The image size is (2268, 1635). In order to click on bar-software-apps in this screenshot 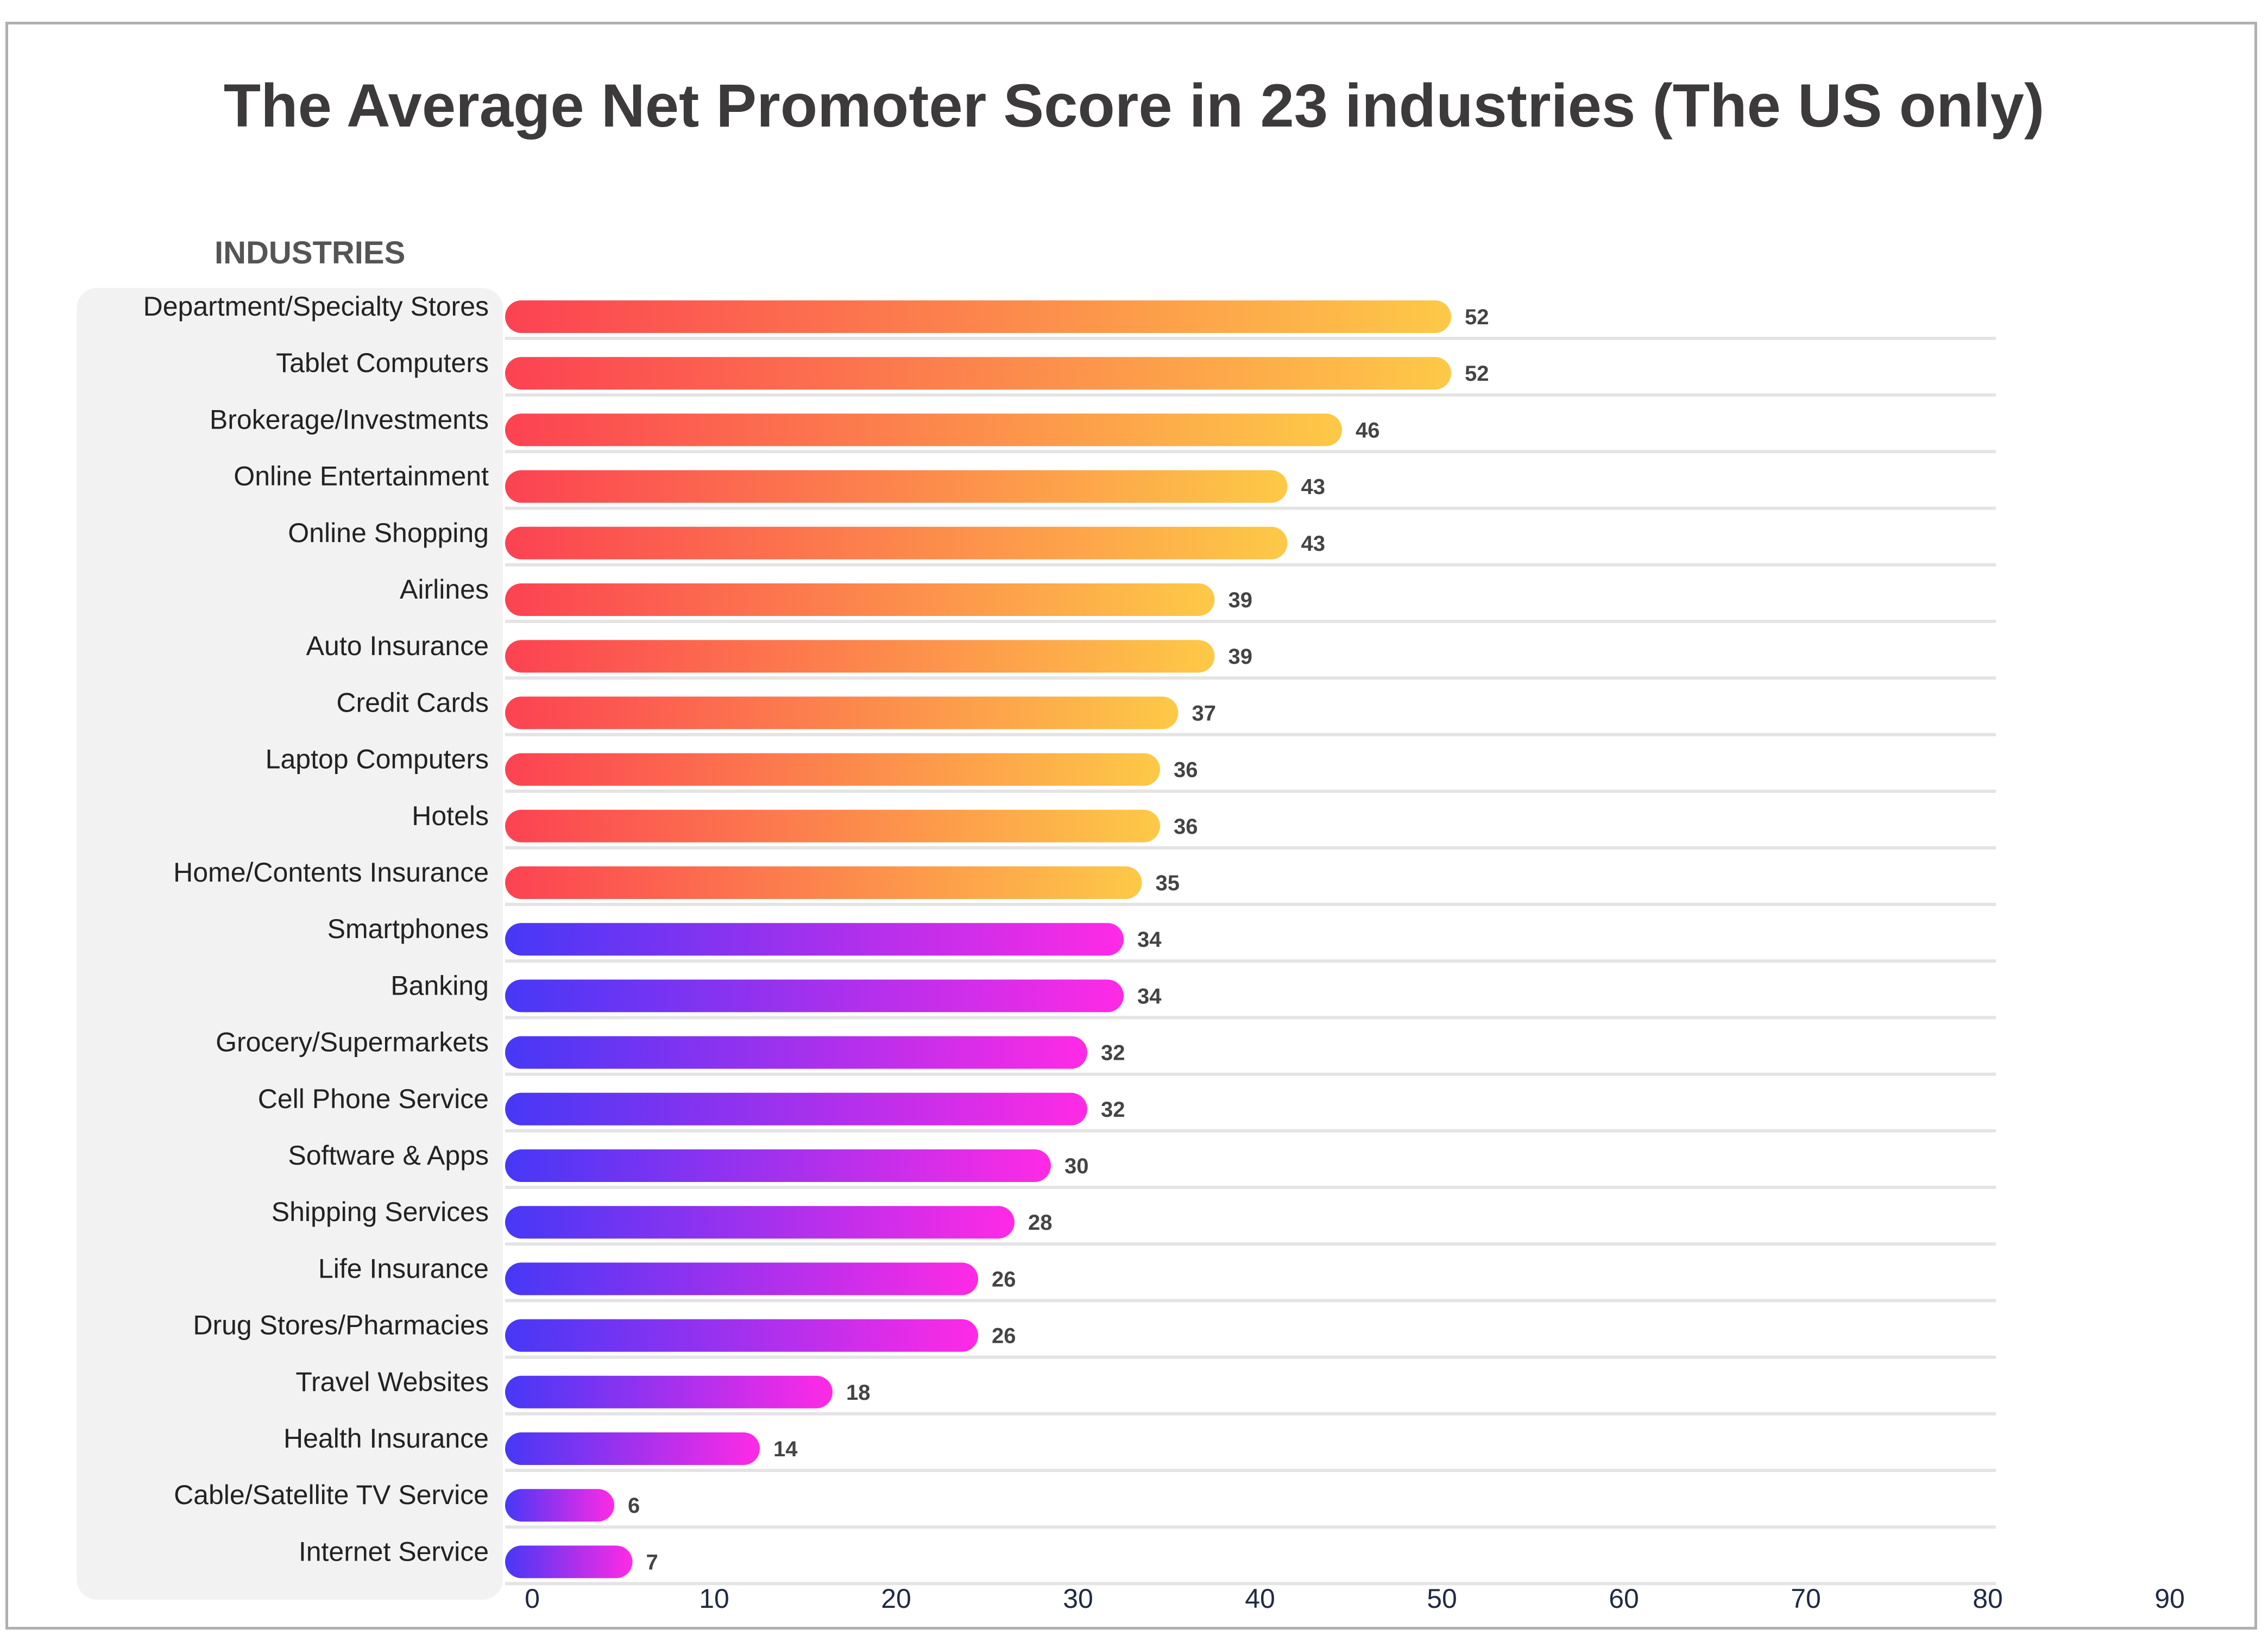, I will do `click(778, 1165)`.